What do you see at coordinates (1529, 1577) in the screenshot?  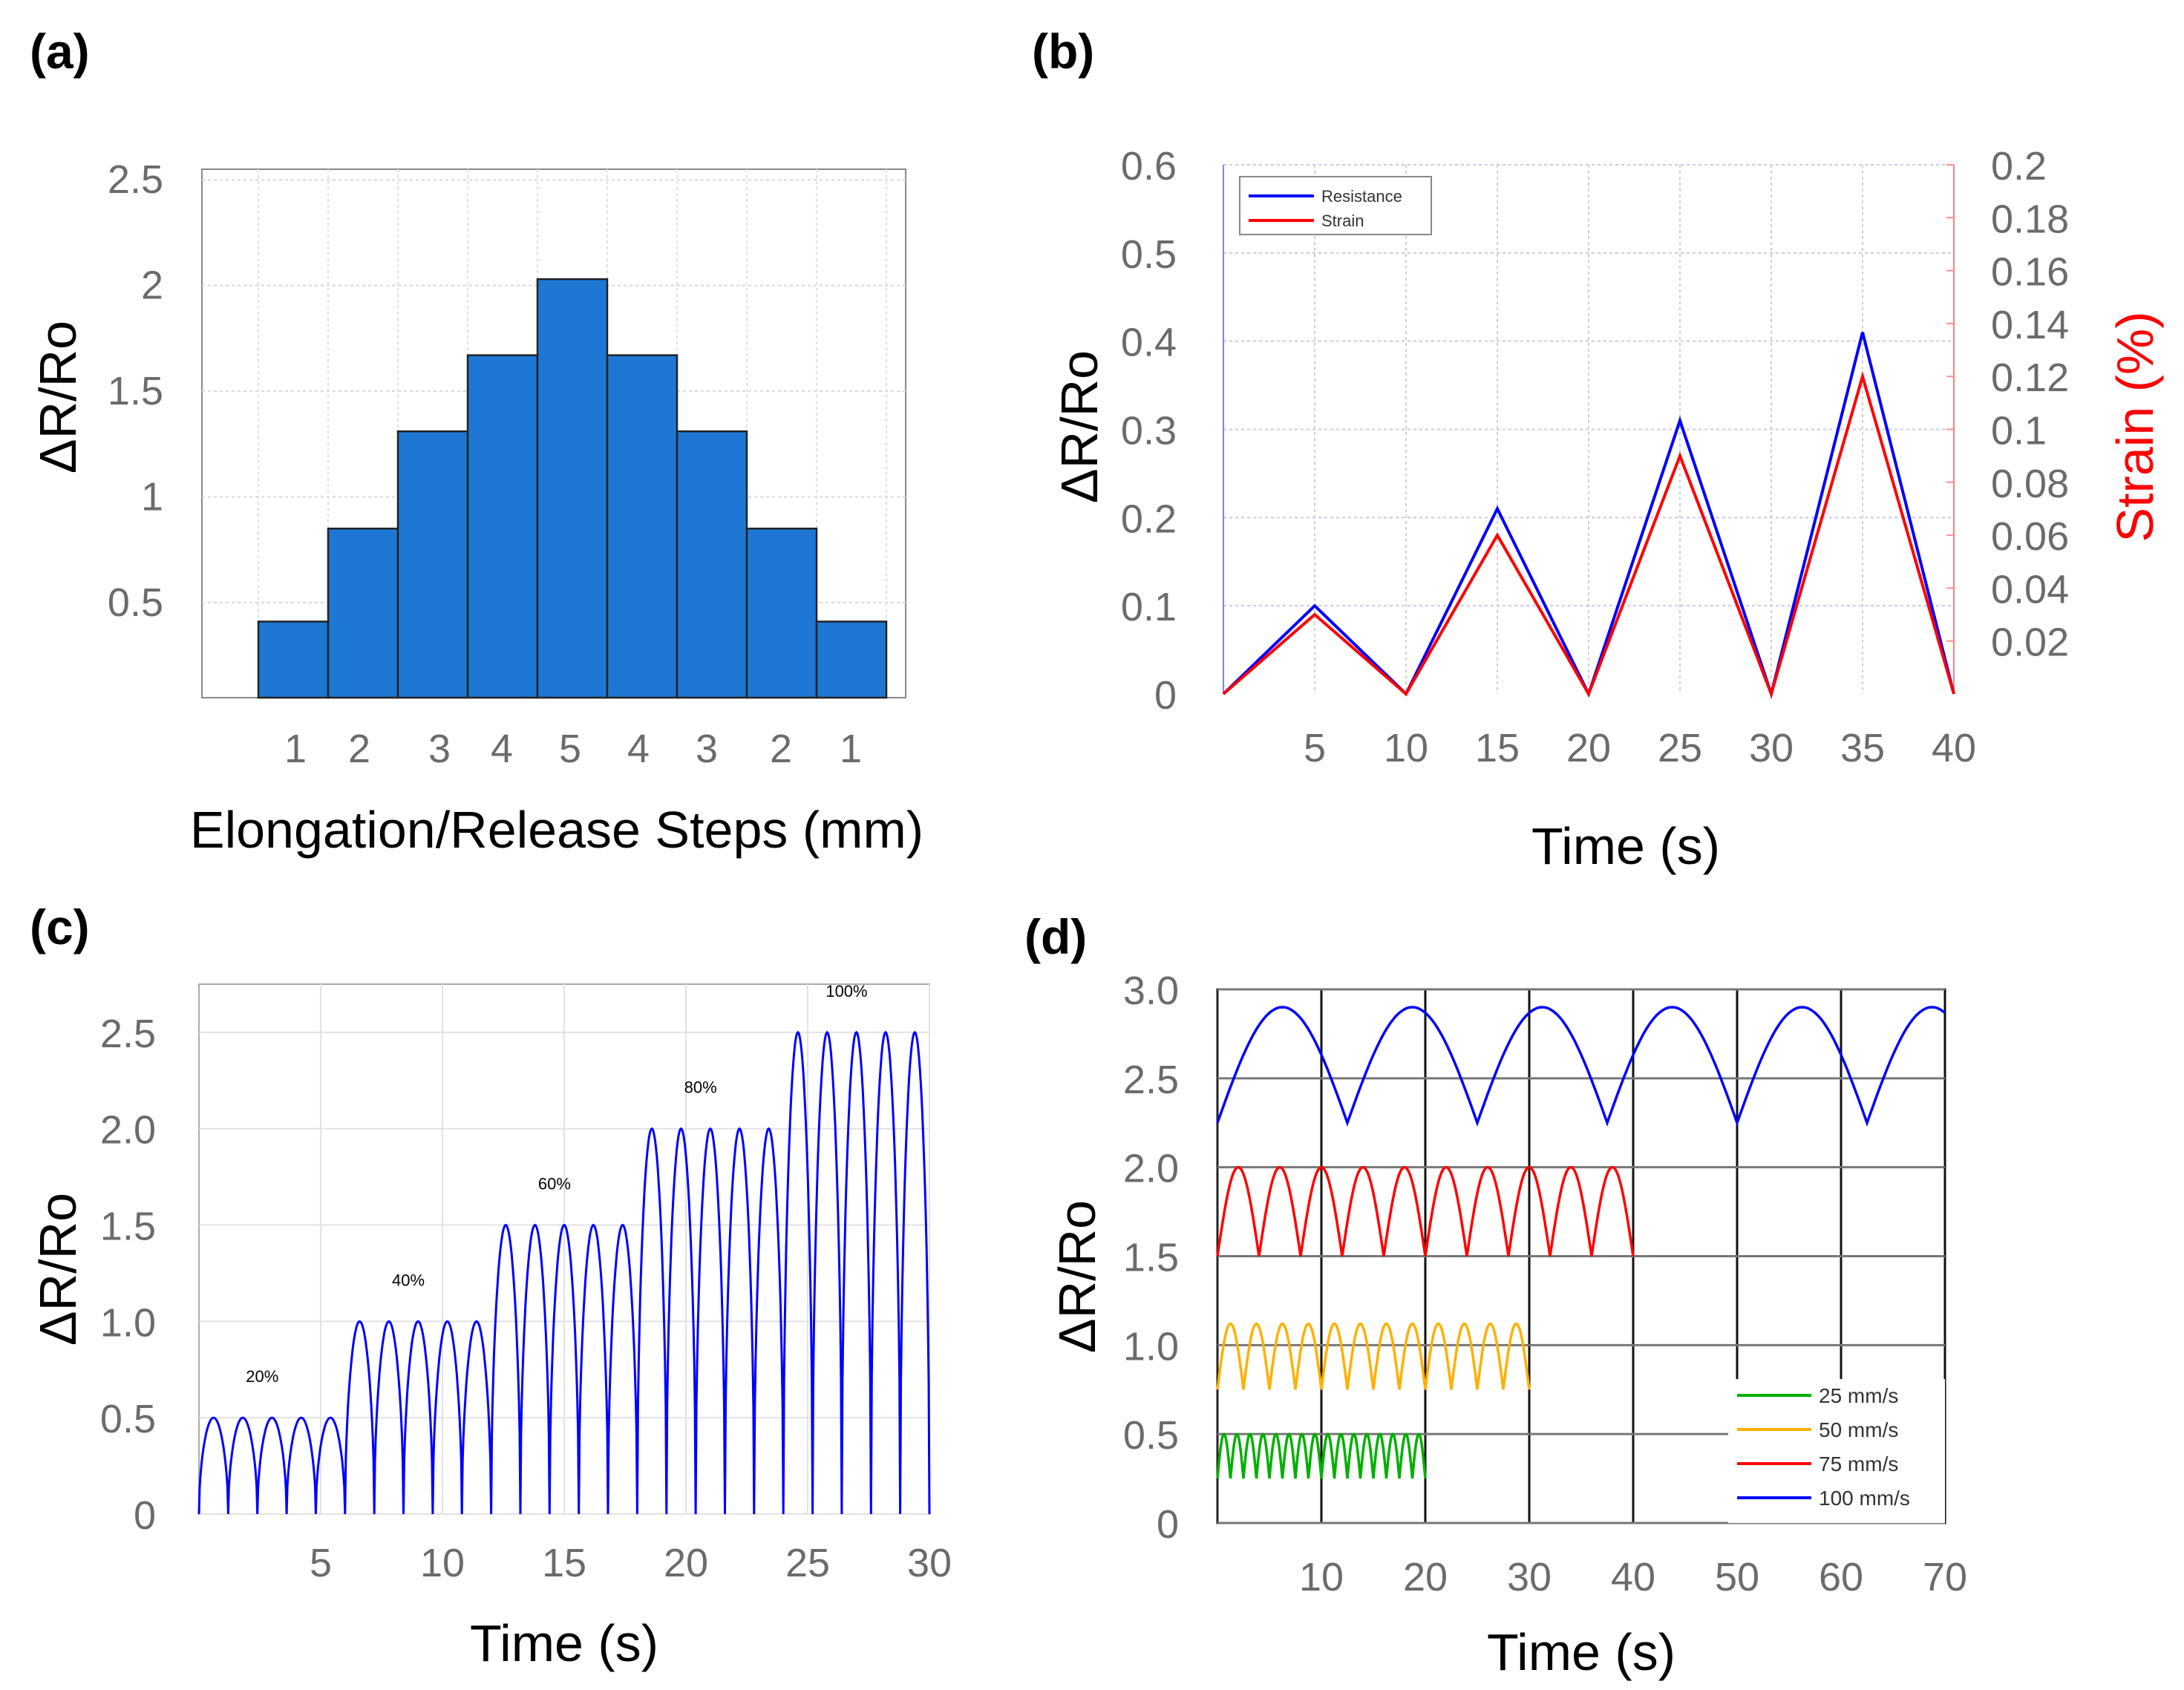 I see `x-tick-label-d: 30` at bounding box center [1529, 1577].